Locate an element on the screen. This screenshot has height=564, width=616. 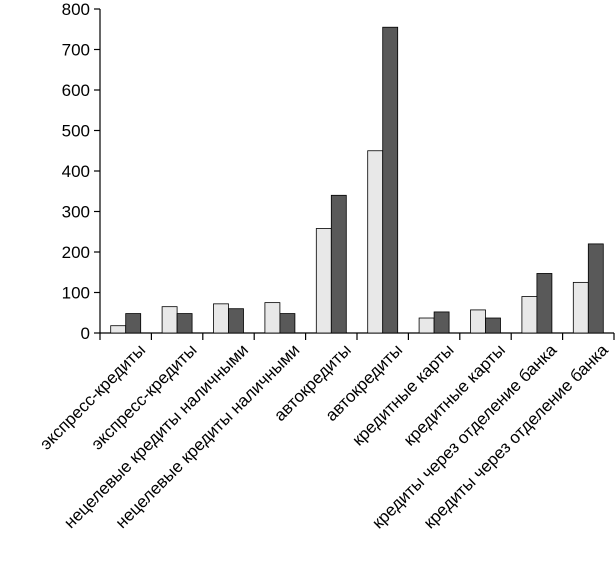
y-tick-label: 800 is located at coordinates (76, 9).